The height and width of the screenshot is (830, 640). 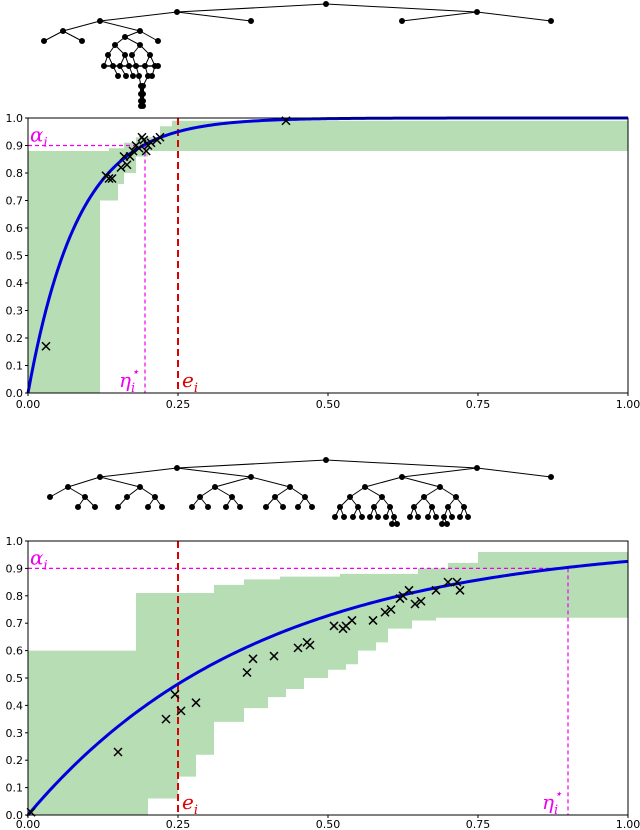 What do you see at coordinates (15, 788) in the screenshot?
I see `y-tick-label: 0.1` at bounding box center [15, 788].